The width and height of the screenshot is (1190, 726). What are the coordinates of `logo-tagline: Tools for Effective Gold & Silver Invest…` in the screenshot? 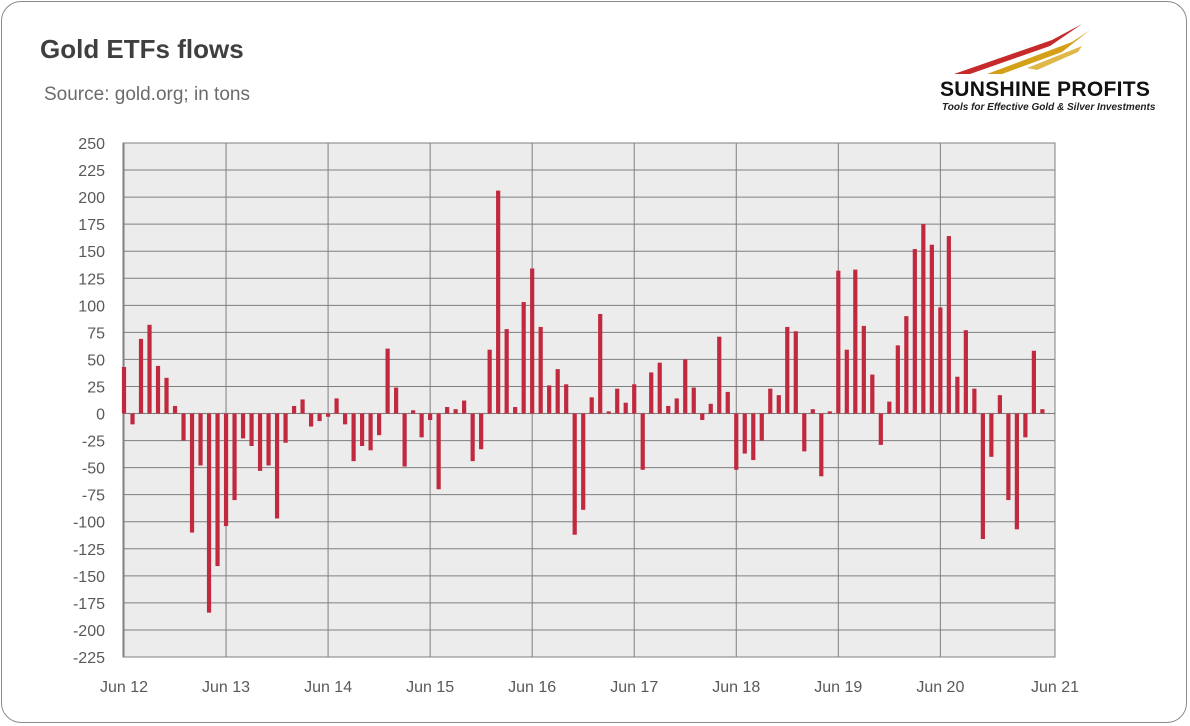 It's located at (1049, 107).